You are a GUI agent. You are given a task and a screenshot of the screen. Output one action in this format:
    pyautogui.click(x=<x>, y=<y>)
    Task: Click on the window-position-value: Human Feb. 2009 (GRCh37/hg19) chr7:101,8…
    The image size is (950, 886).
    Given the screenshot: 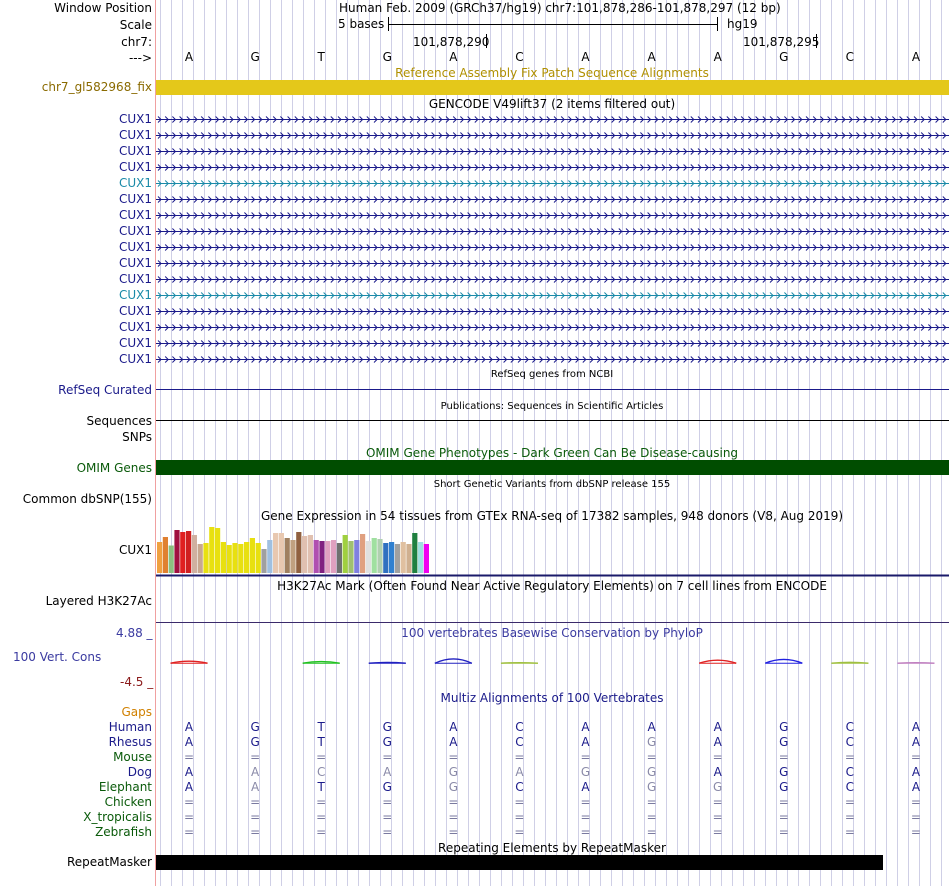 What is the action you would take?
    pyautogui.click(x=560, y=8)
    